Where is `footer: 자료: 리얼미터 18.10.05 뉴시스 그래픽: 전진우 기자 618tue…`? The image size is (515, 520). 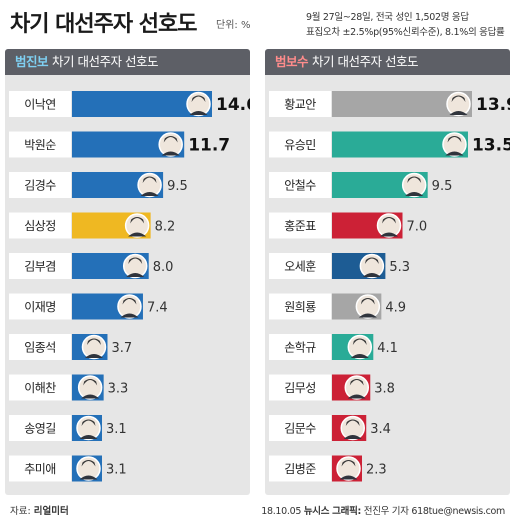
footer: 자료: 리얼미터 18.10.05 뉴시스 그래픽: 전진우 기자 618tue… is located at coordinates (257, 510).